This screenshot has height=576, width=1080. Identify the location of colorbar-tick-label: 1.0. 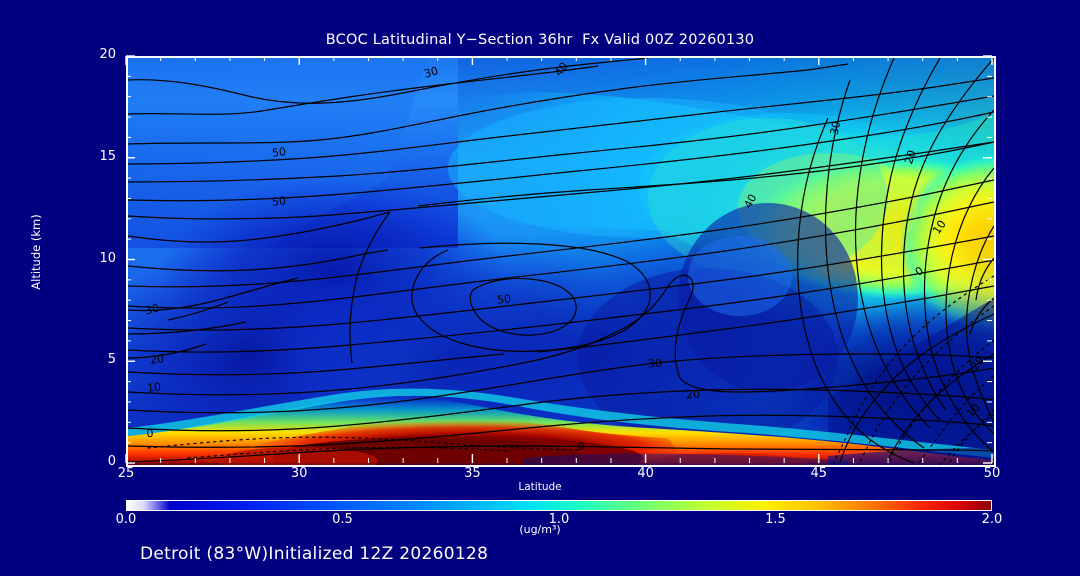
(559, 519).